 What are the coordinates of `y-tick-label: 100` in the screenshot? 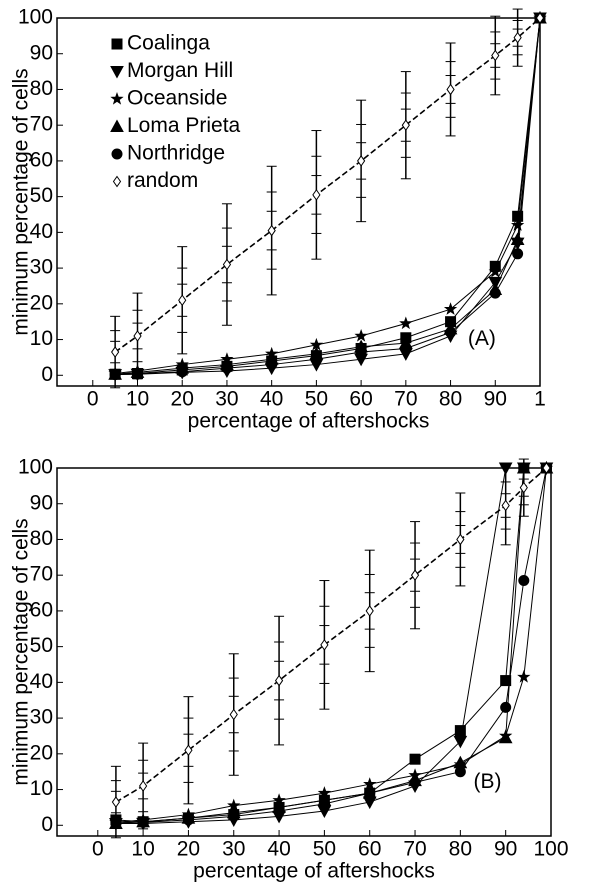 It's located at (35, 467).